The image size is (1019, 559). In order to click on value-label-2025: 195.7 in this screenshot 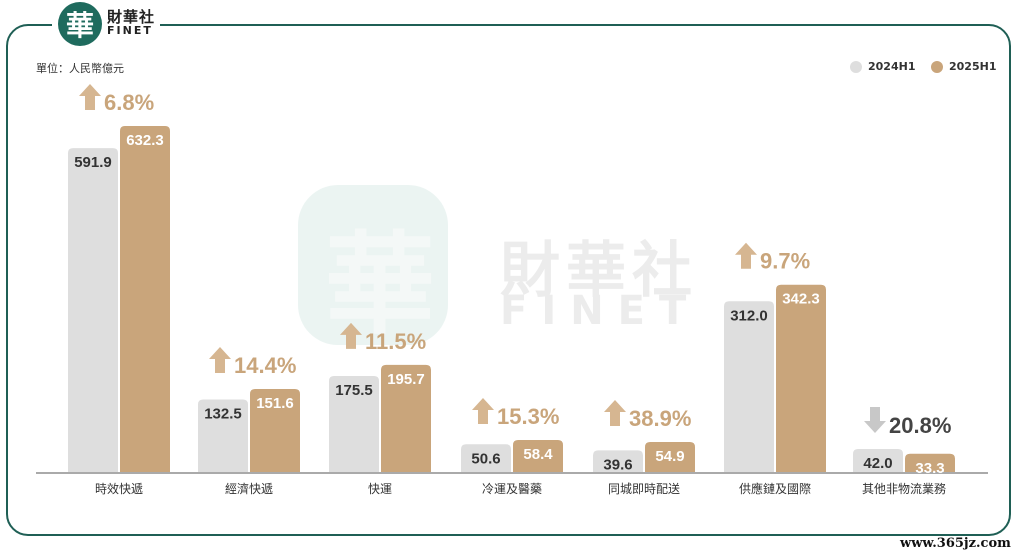, I will do `click(406, 379)`.